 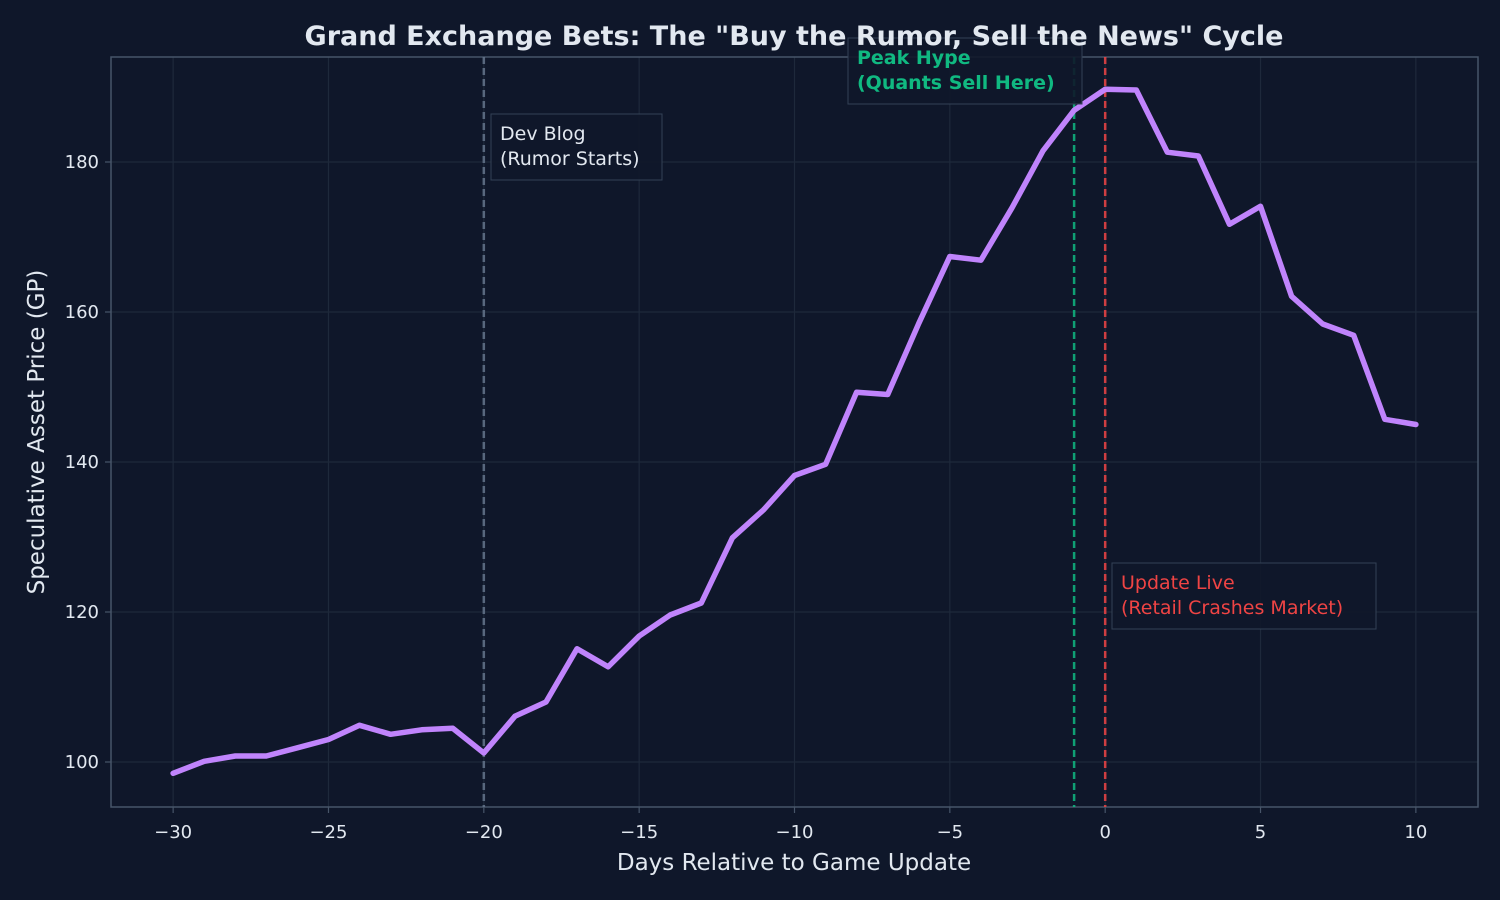 What do you see at coordinates (37, 432) in the screenshot?
I see `y-axis-label: Speculative Asset Price (GP)` at bounding box center [37, 432].